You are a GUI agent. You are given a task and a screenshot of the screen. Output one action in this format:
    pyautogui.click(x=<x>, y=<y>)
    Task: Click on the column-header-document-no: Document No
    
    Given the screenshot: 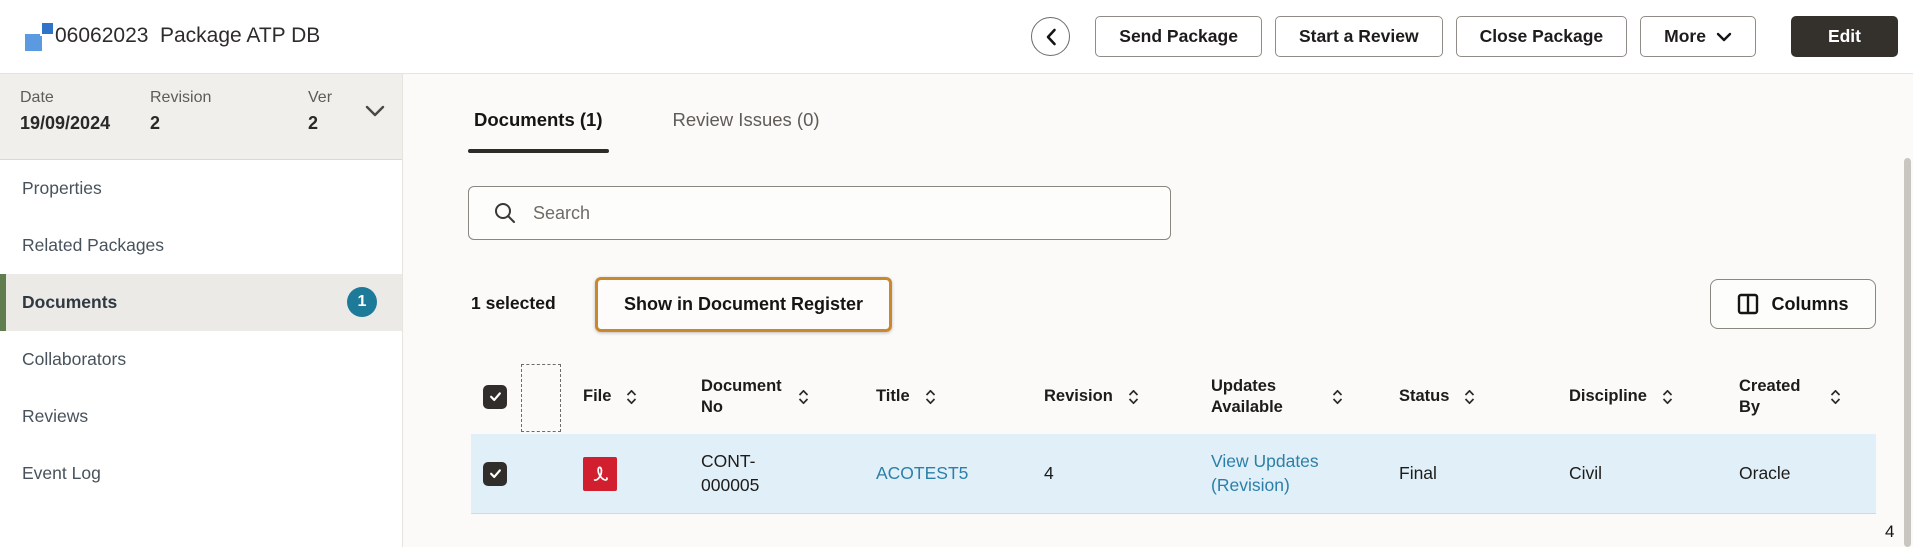 What is the action you would take?
    pyautogui.click(x=768, y=397)
    